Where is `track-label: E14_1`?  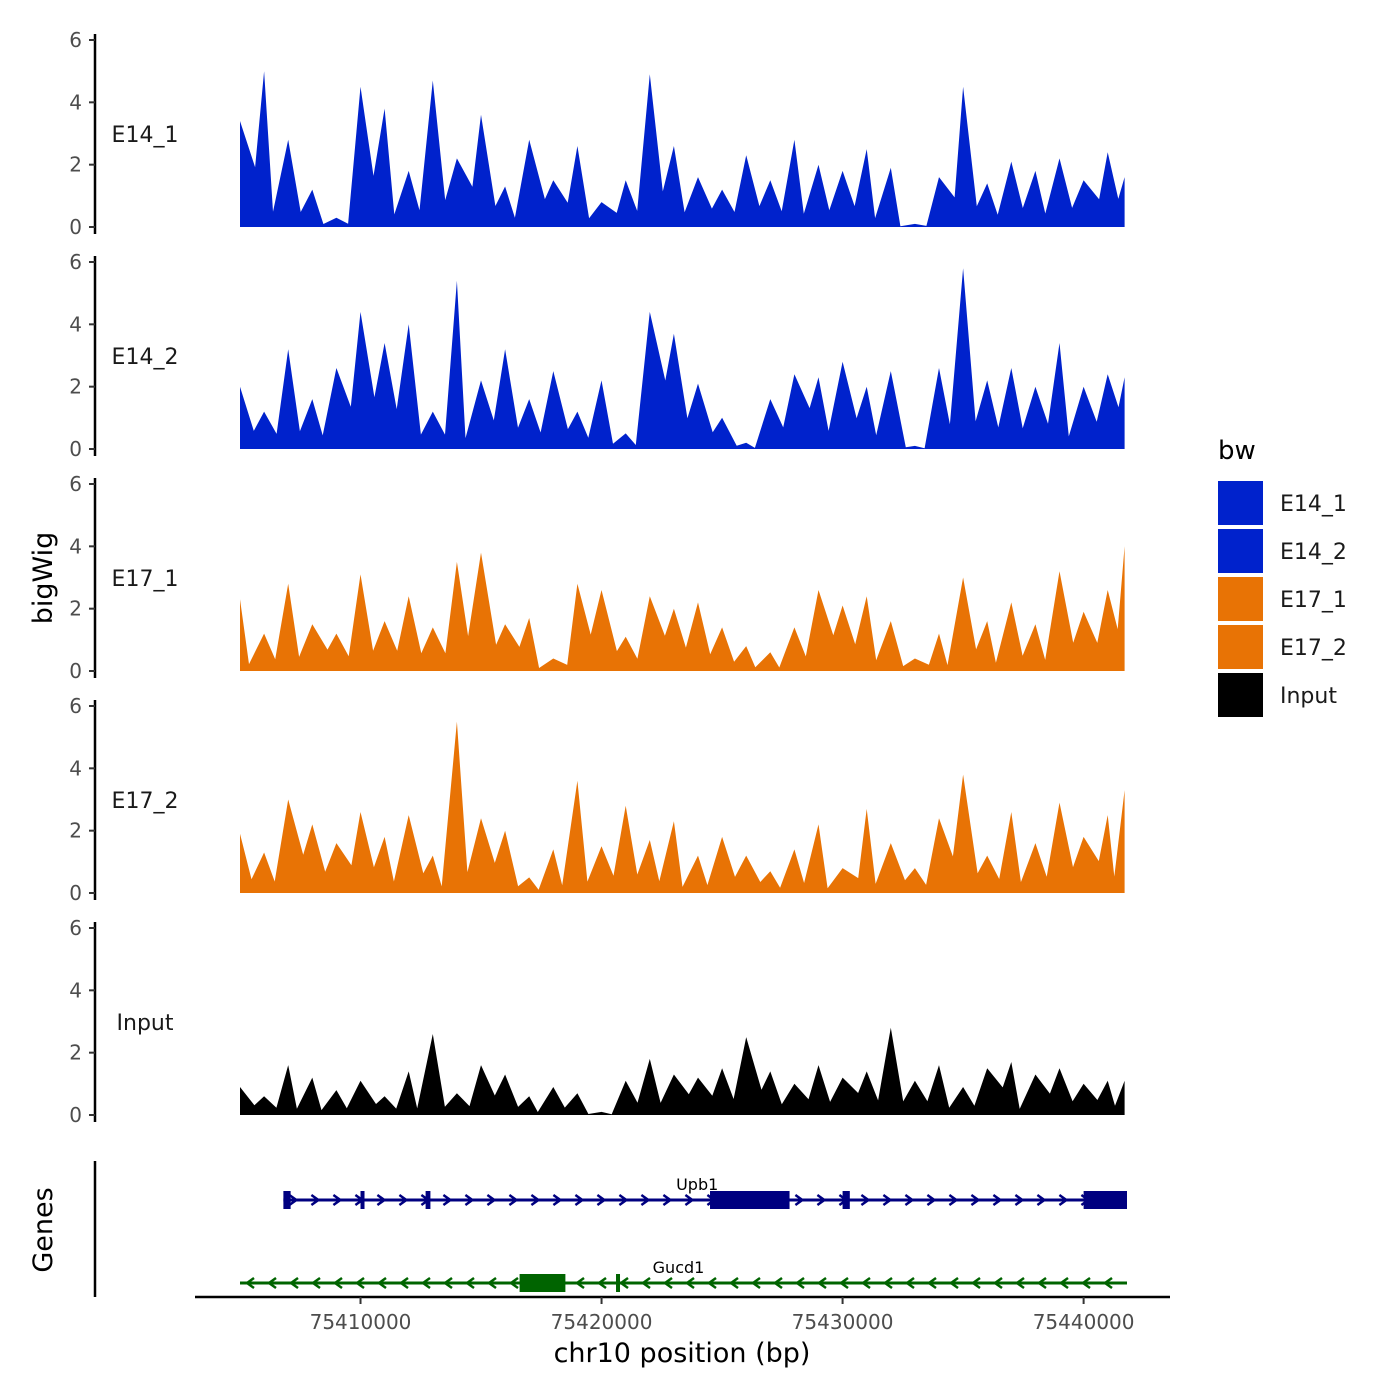 track-label: E14_1 is located at coordinates (145, 135).